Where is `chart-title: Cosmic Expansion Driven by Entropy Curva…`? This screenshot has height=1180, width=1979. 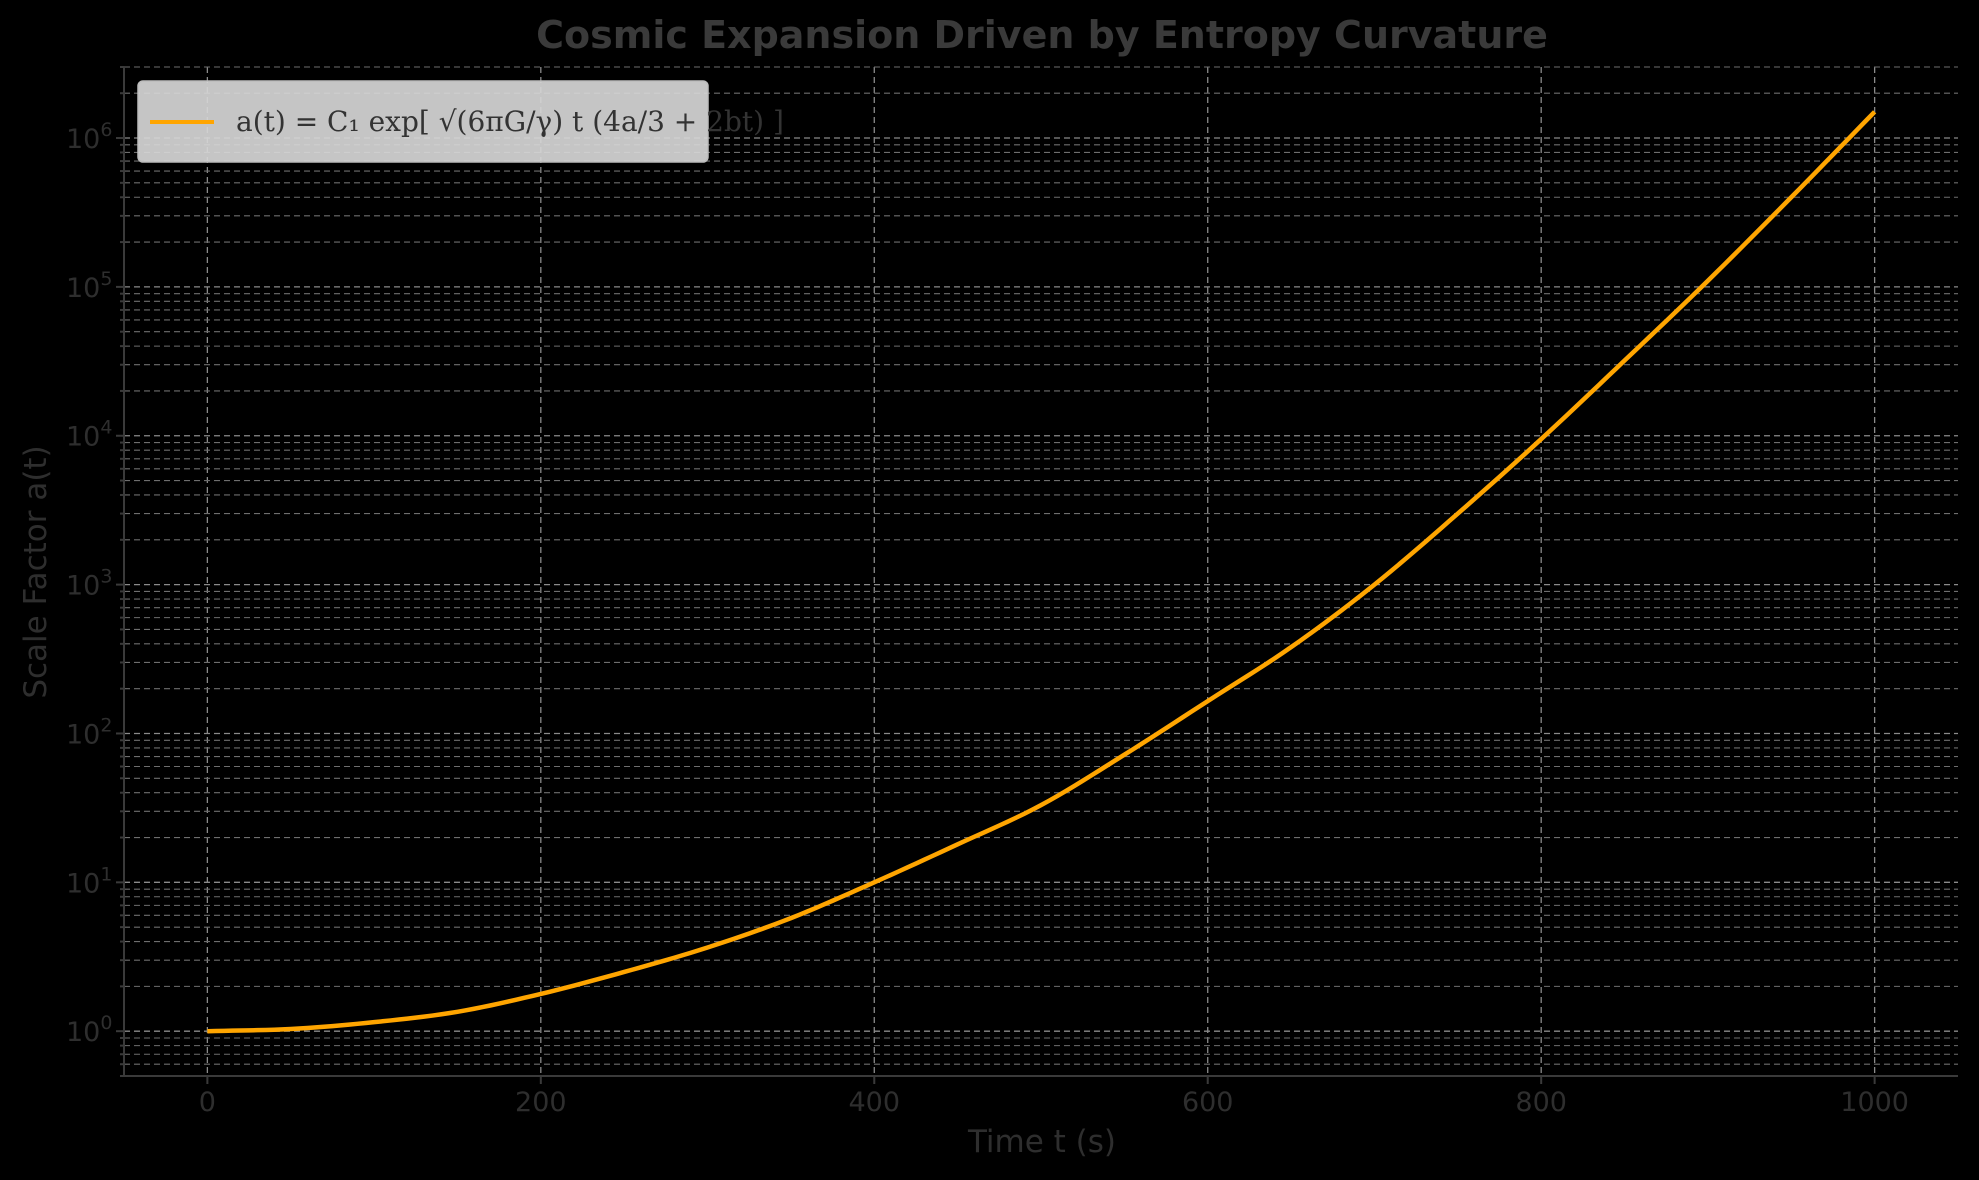 chart-title: Cosmic Expansion Driven by Entropy Curva… is located at coordinates (1042, 35).